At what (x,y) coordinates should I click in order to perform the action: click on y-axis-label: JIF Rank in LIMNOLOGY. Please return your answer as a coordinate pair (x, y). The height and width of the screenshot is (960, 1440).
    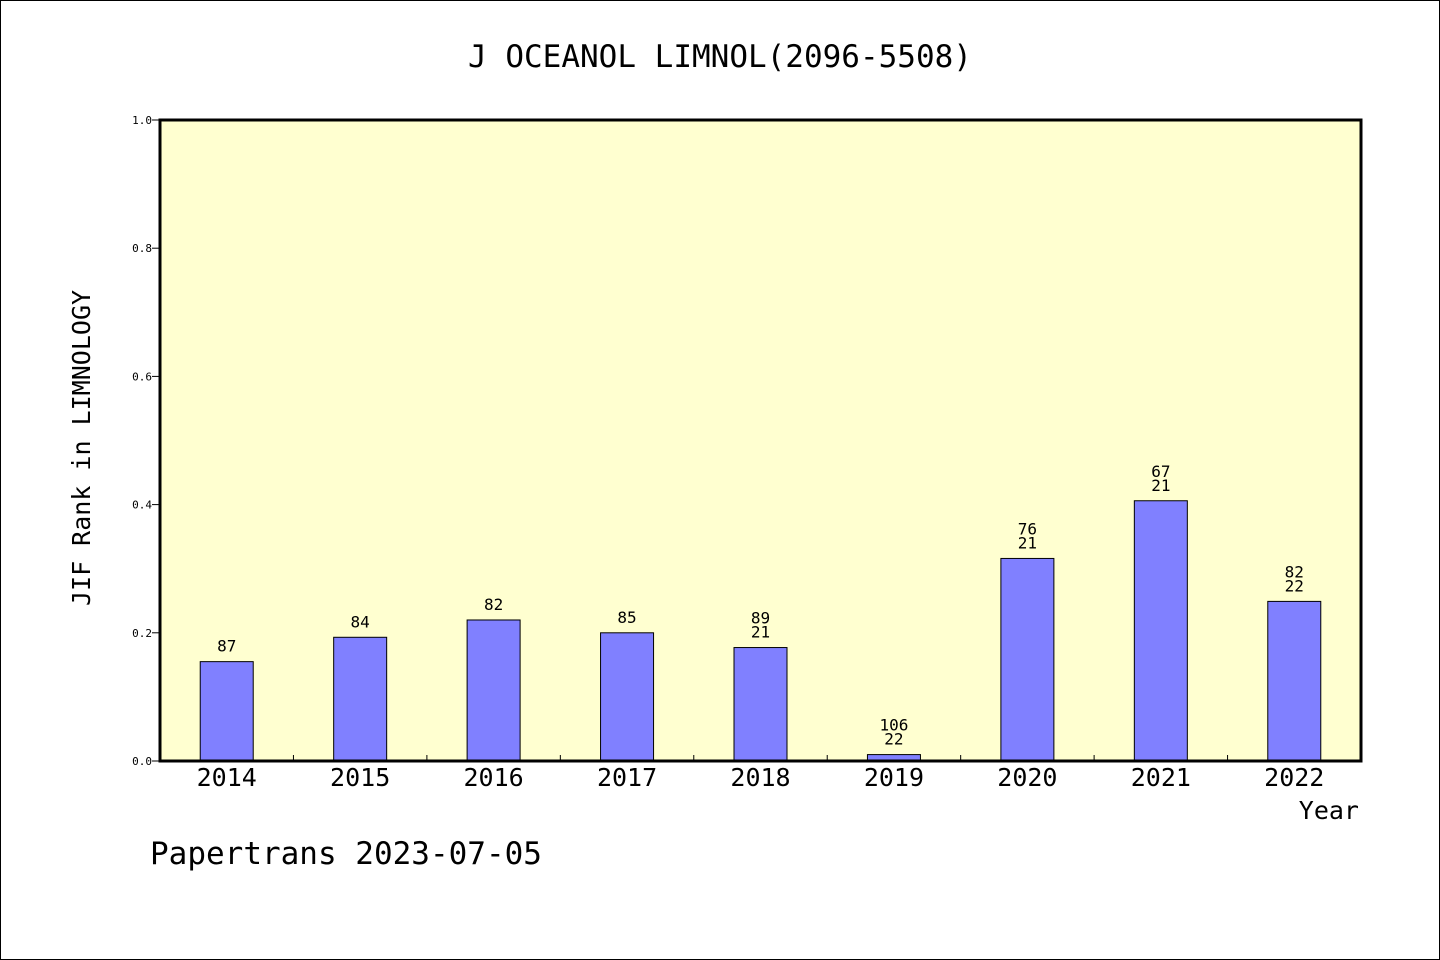
    Looking at the image, I should click on (81, 448).